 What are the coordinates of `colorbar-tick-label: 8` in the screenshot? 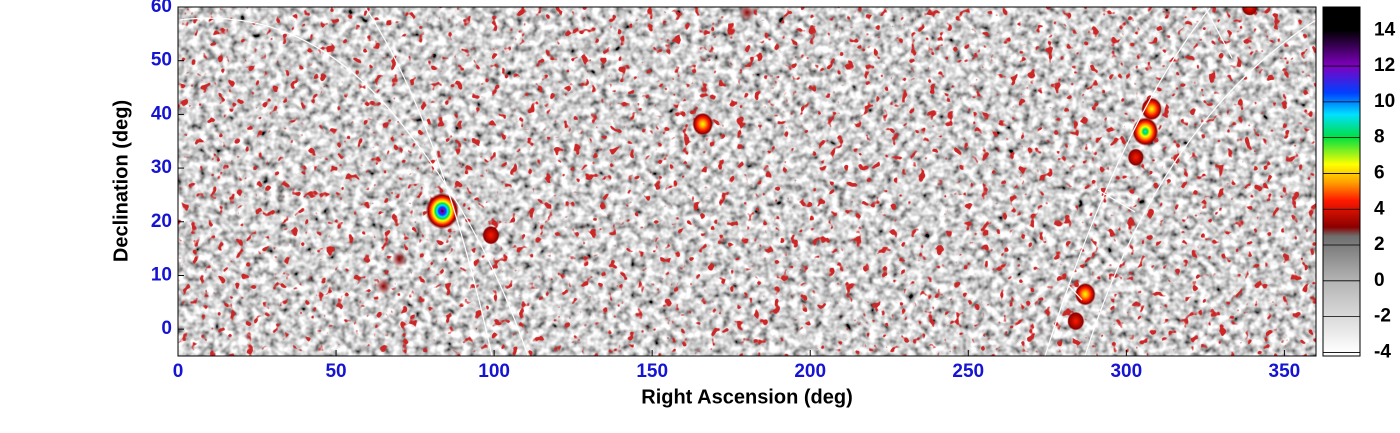 It's located at (1379, 137).